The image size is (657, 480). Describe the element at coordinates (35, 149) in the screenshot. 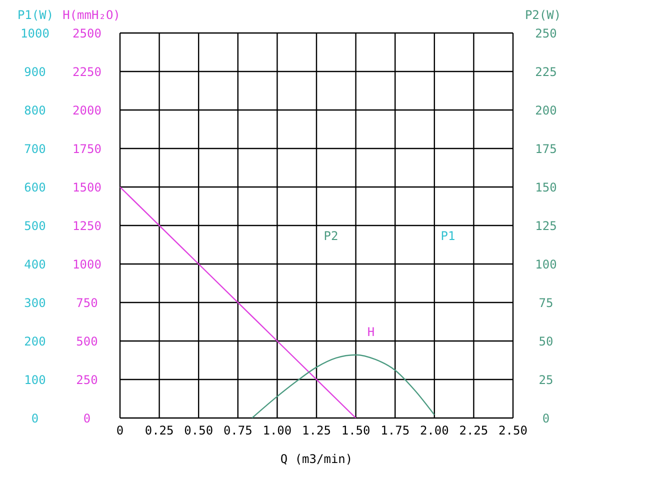

I see `y3-tick-label: 700` at that location.